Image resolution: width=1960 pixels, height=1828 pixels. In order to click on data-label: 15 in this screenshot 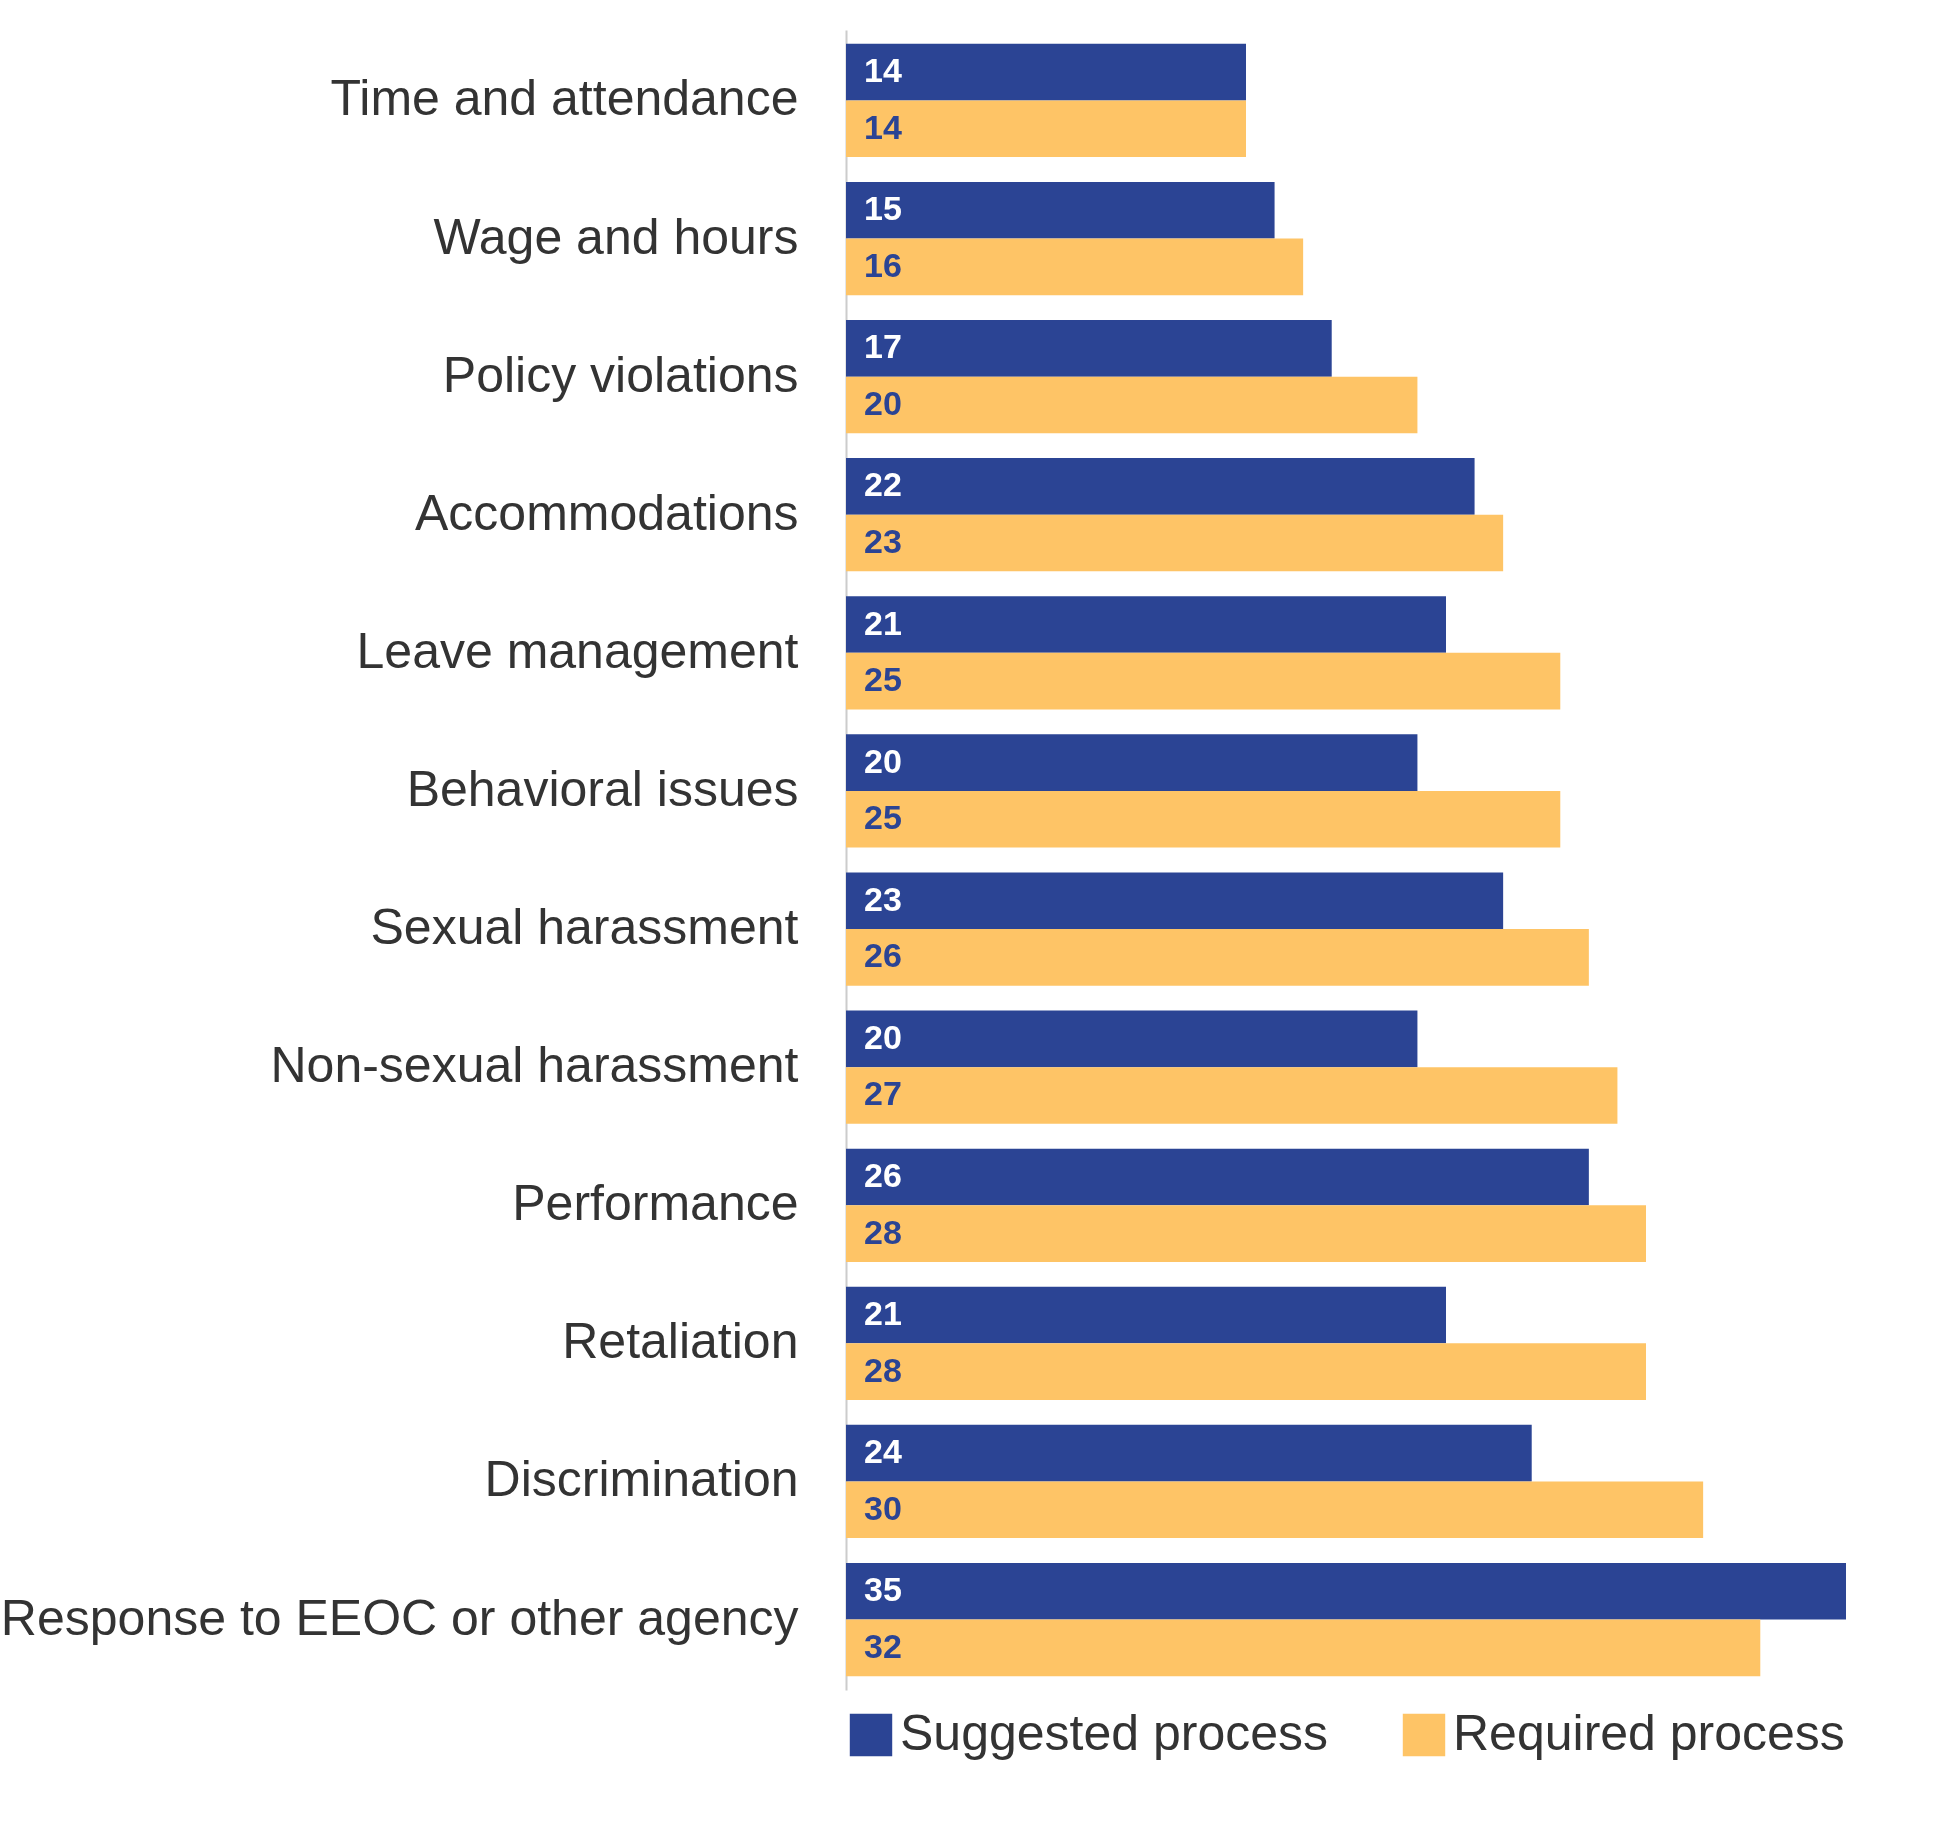, I will do `click(883, 208)`.